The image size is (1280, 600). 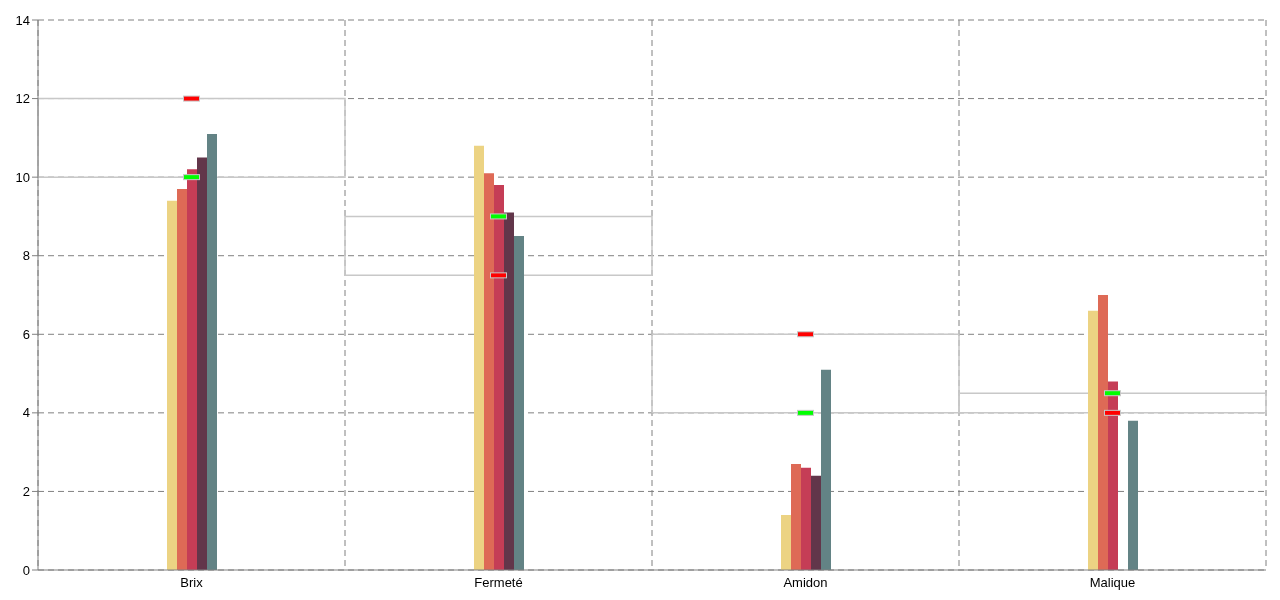 I want to click on y-tick-label: 2, so click(x=26, y=492).